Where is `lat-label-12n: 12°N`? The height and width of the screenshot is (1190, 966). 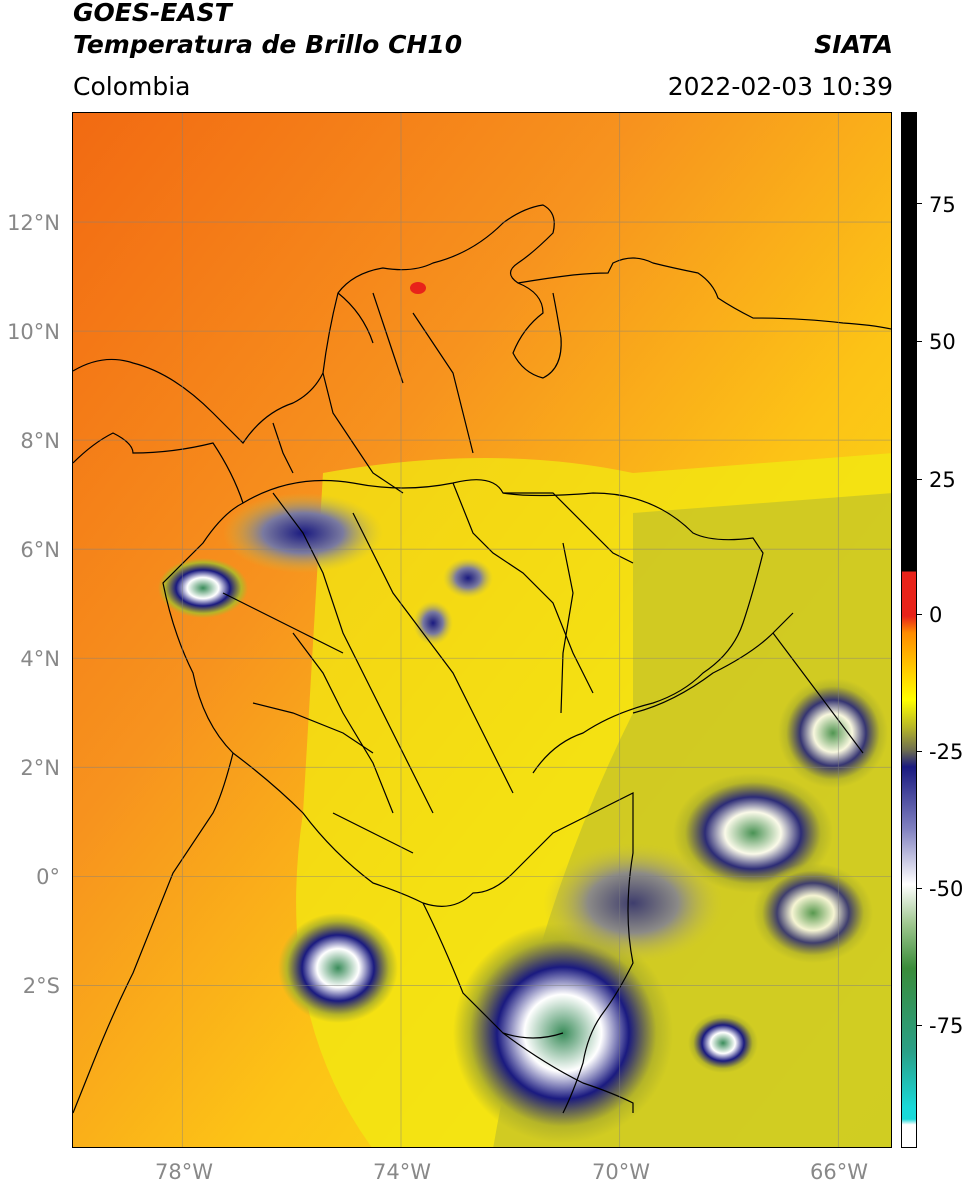 lat-label-12n: 12°N is located at coordinates (33, 223).